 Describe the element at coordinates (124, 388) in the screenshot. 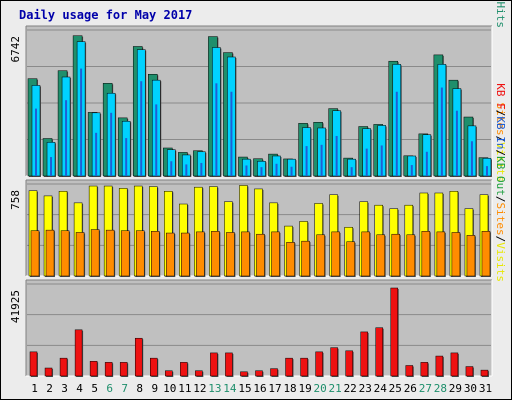

I see `x-tick-day-7: 7` at that location.